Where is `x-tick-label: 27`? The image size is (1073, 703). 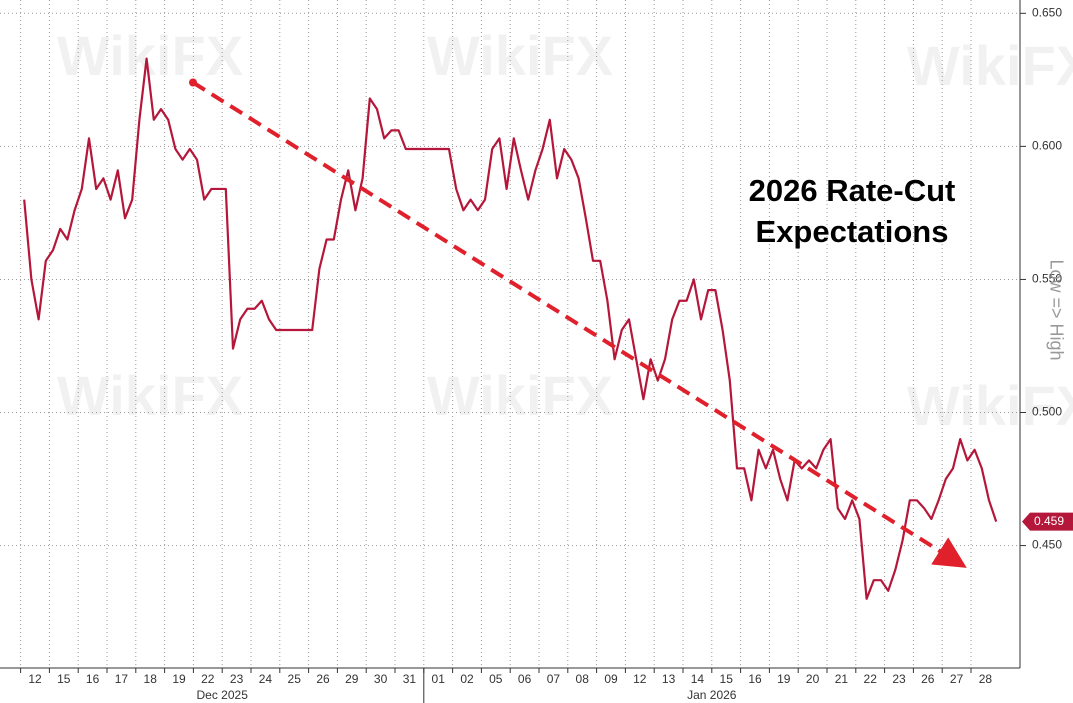
x-tick-label: 27 is located at coordinates (957, 679).